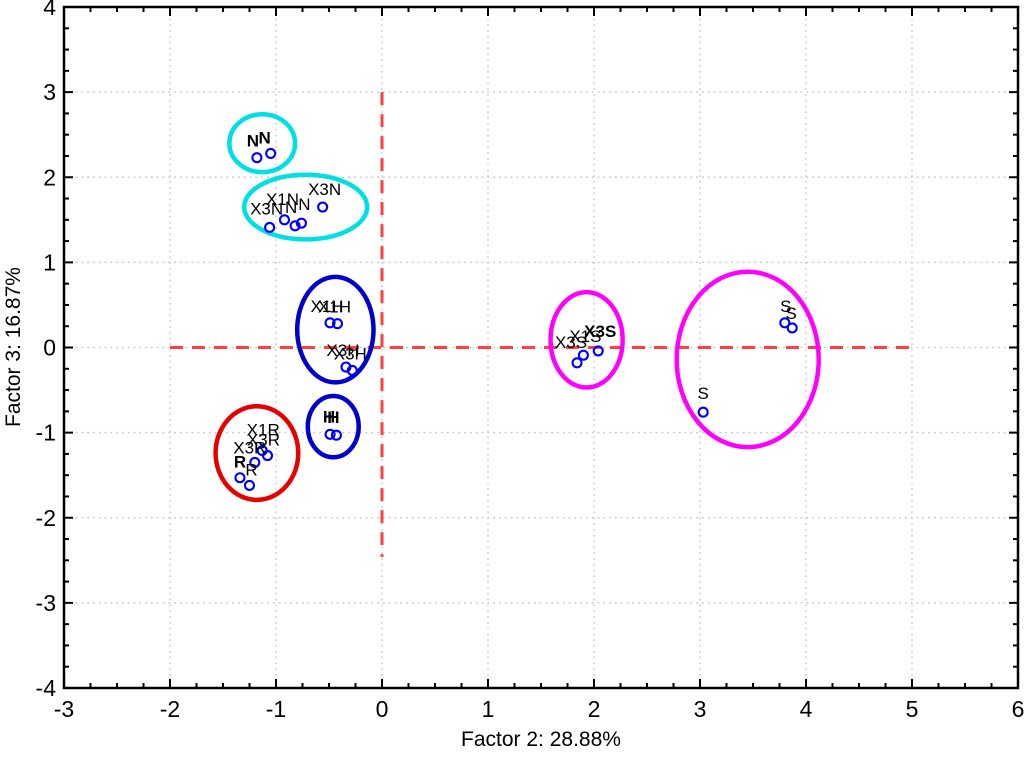 Image resolution: width=1024 pixels, height=758 pixels. What do you see at coordinates (49, 10) in the screenshot?
I see `y-tick-label: 4` at bounding box center [49, 10].